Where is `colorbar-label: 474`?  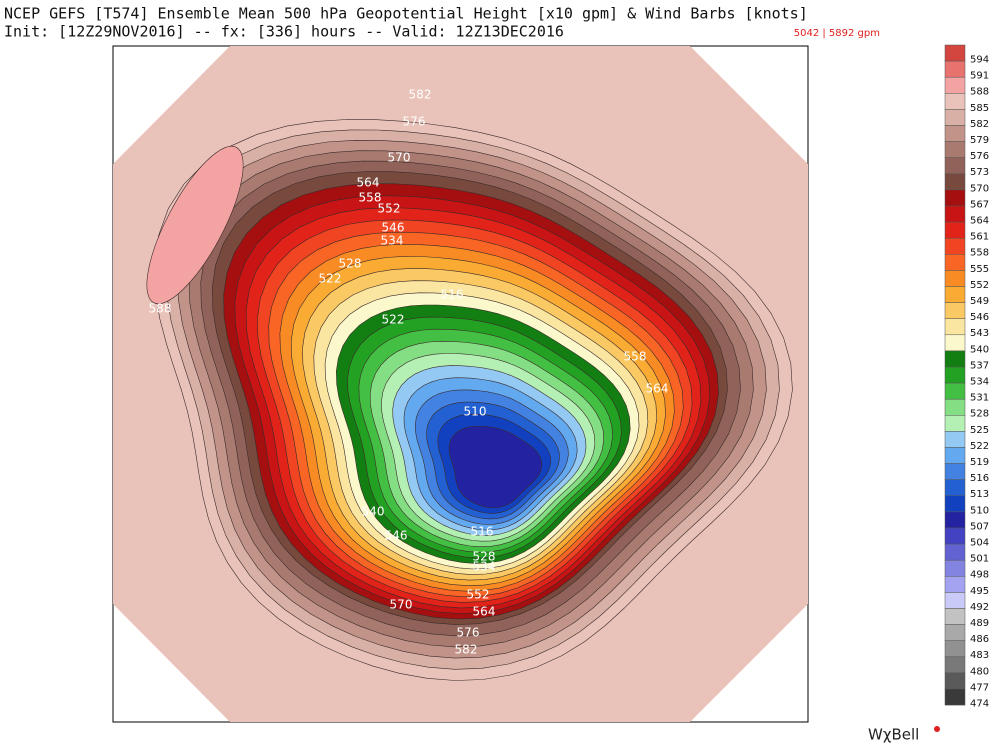
colorbar-label: 474 is located at coordinates (979, 703).